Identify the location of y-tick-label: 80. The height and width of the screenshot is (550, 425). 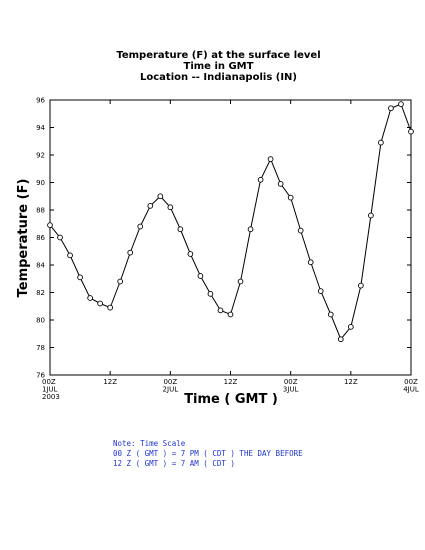
(40, 321).